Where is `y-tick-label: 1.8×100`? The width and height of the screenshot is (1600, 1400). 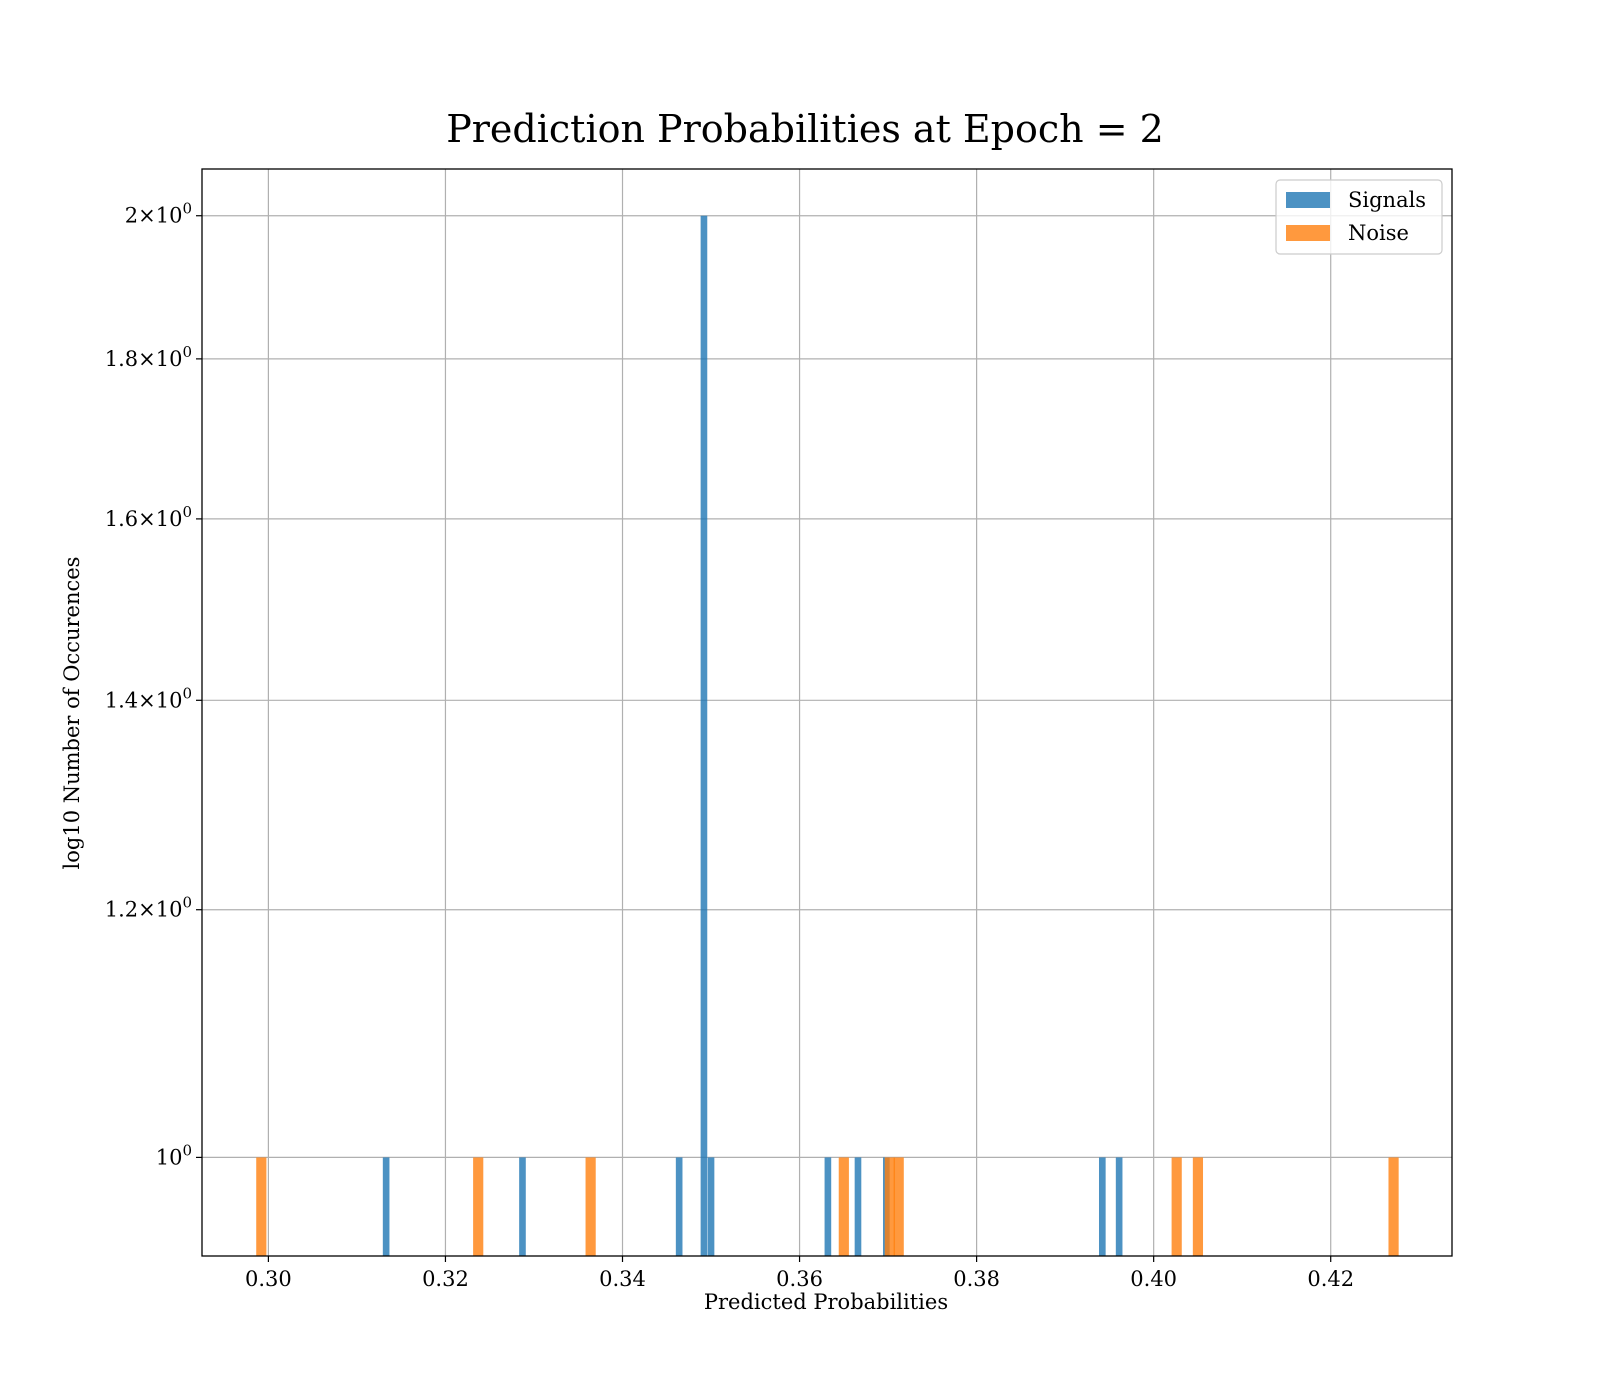
y-tick-label: 1.8×100 is located at coordinates (148, 357).